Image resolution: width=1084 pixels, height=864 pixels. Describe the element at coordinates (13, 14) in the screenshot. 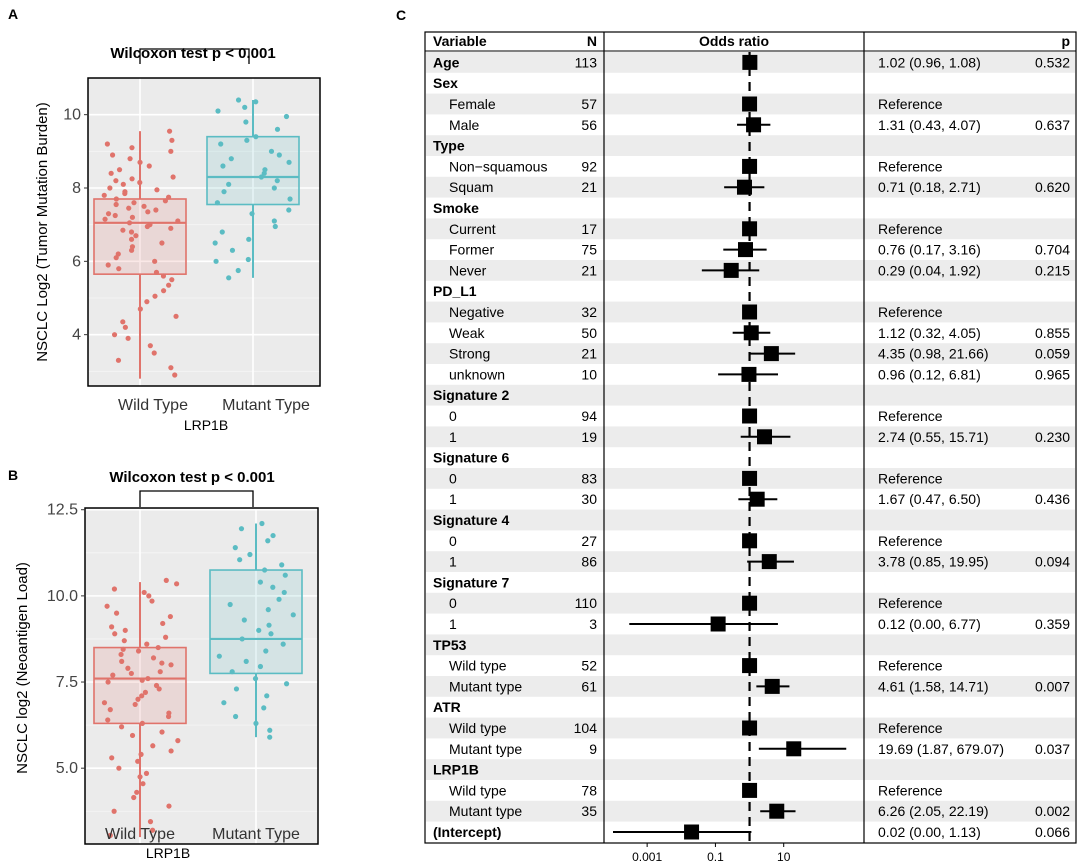

I see `panel-a-letter: A` at that location.